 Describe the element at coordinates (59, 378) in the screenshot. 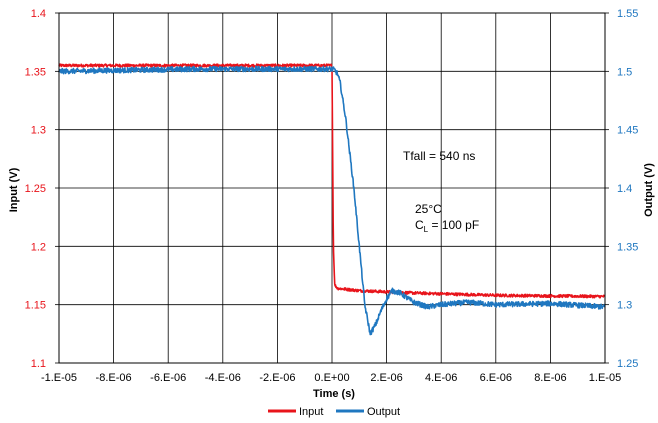

I see `x-tick-label: -1.E-05` at that location.